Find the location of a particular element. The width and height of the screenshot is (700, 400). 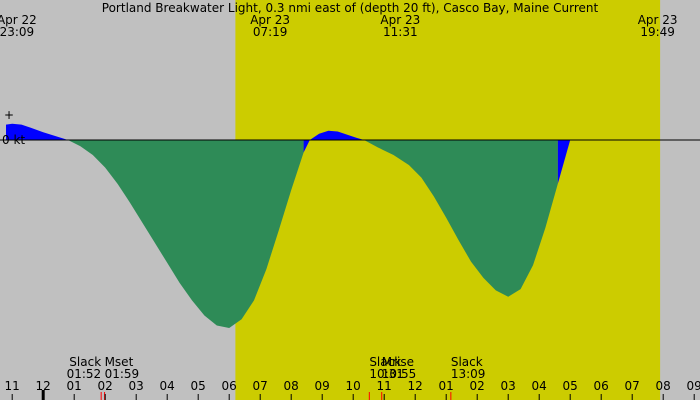

event-label-1: Mset is located at coordinates (119, 362).